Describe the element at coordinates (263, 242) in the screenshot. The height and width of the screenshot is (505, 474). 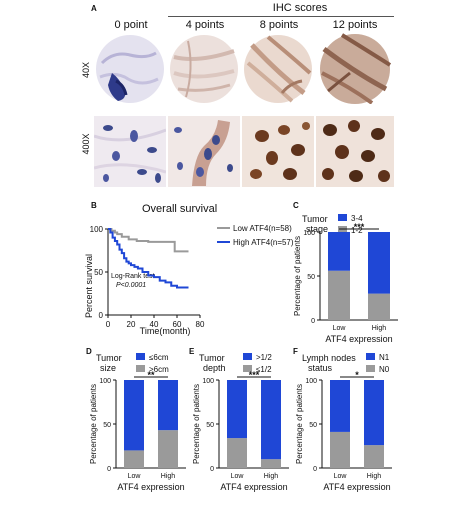
I see `legend-label-high: High ATF4(n=57)` at that location.